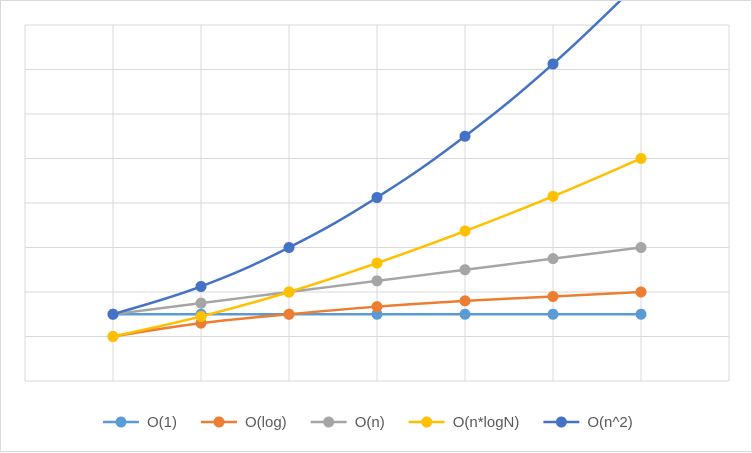 This screenshot has height=453, width=752. I want to click on legend-item: O(n*logN), so click(464, 422).